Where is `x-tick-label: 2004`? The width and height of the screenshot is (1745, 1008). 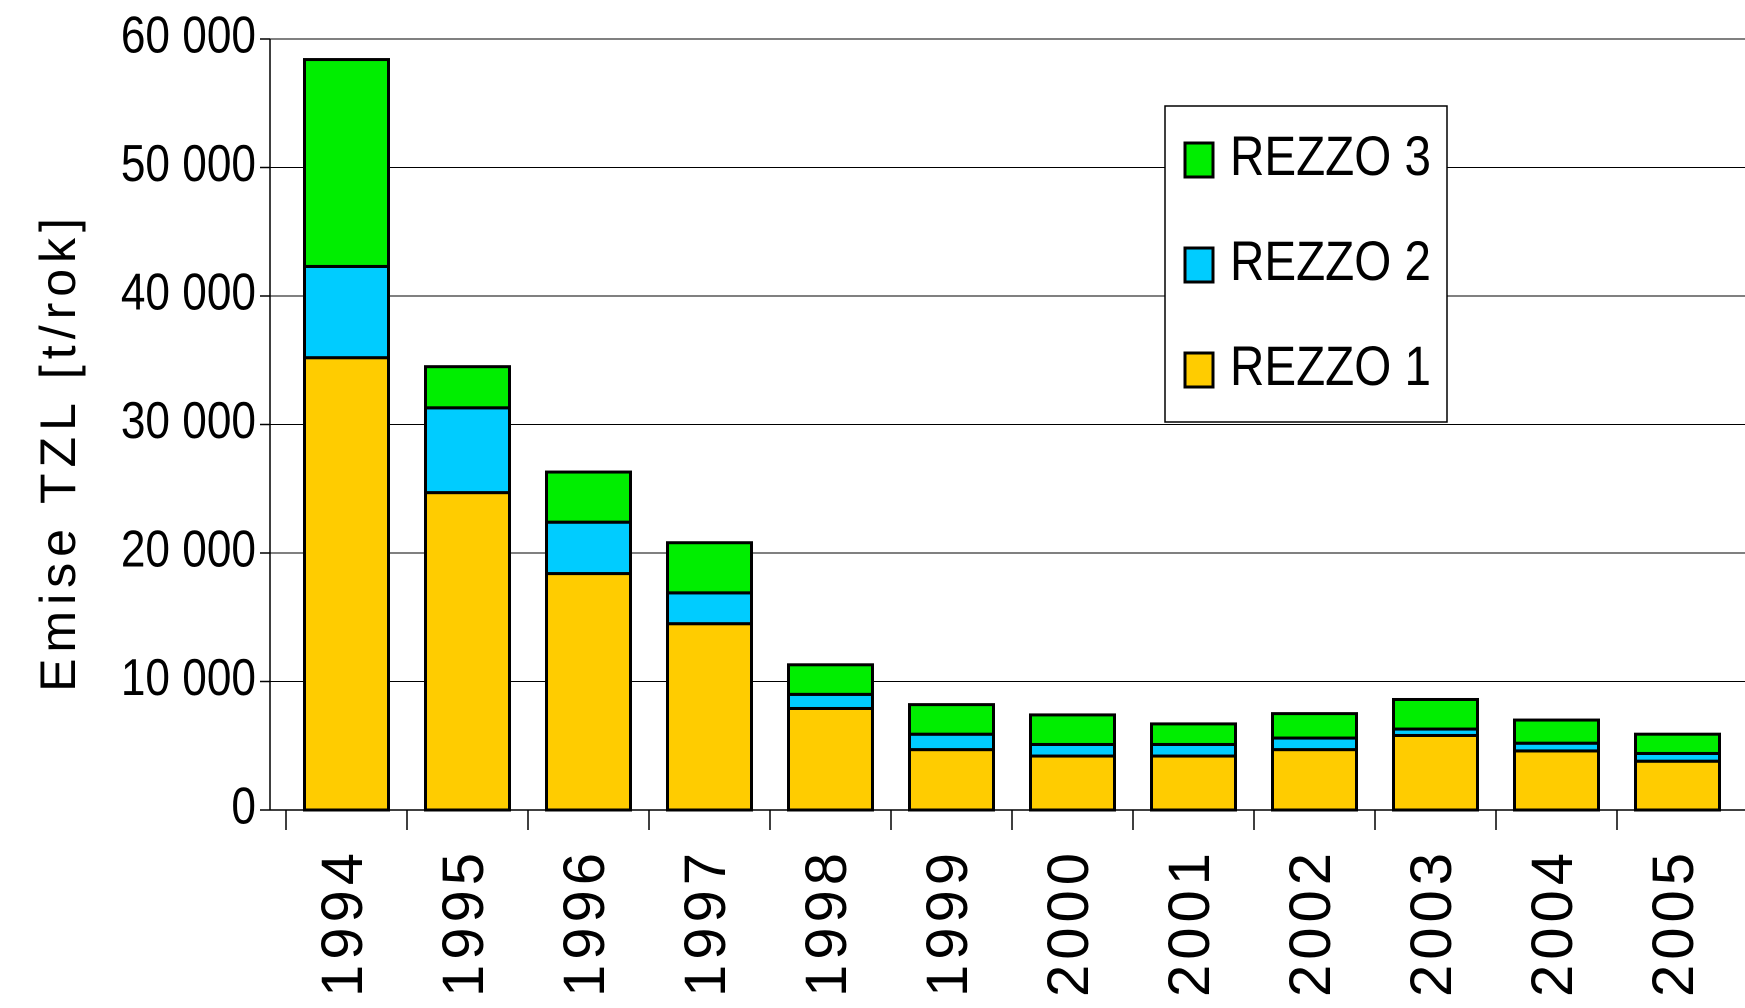 x-tick-label: 2004 is located at coordinates (1552, 922).